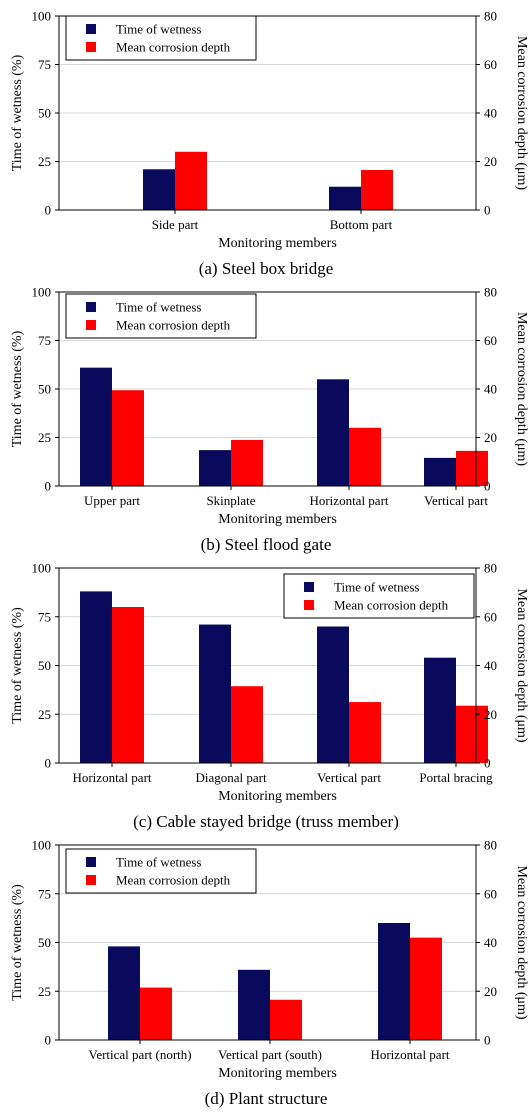  Describe the element at coordinates (231, 777) in the screenshot. I see `x-tick-label: Diagonal part` at that location.